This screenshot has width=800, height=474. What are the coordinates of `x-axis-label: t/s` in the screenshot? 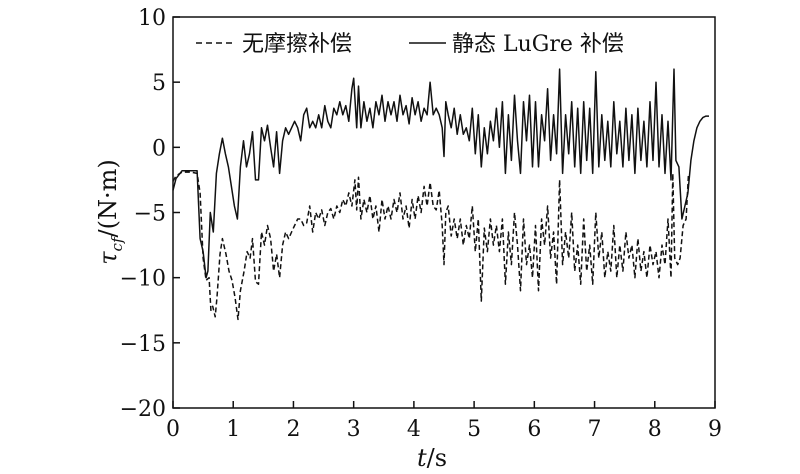 It's located at (432, 458).